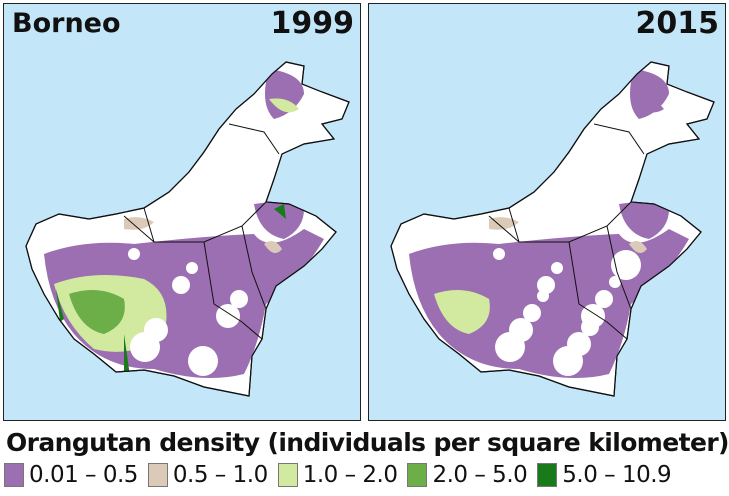 The image size is (729, 496). I want to click on legend-label: 2.0 – 5.0, so click(480, 475).